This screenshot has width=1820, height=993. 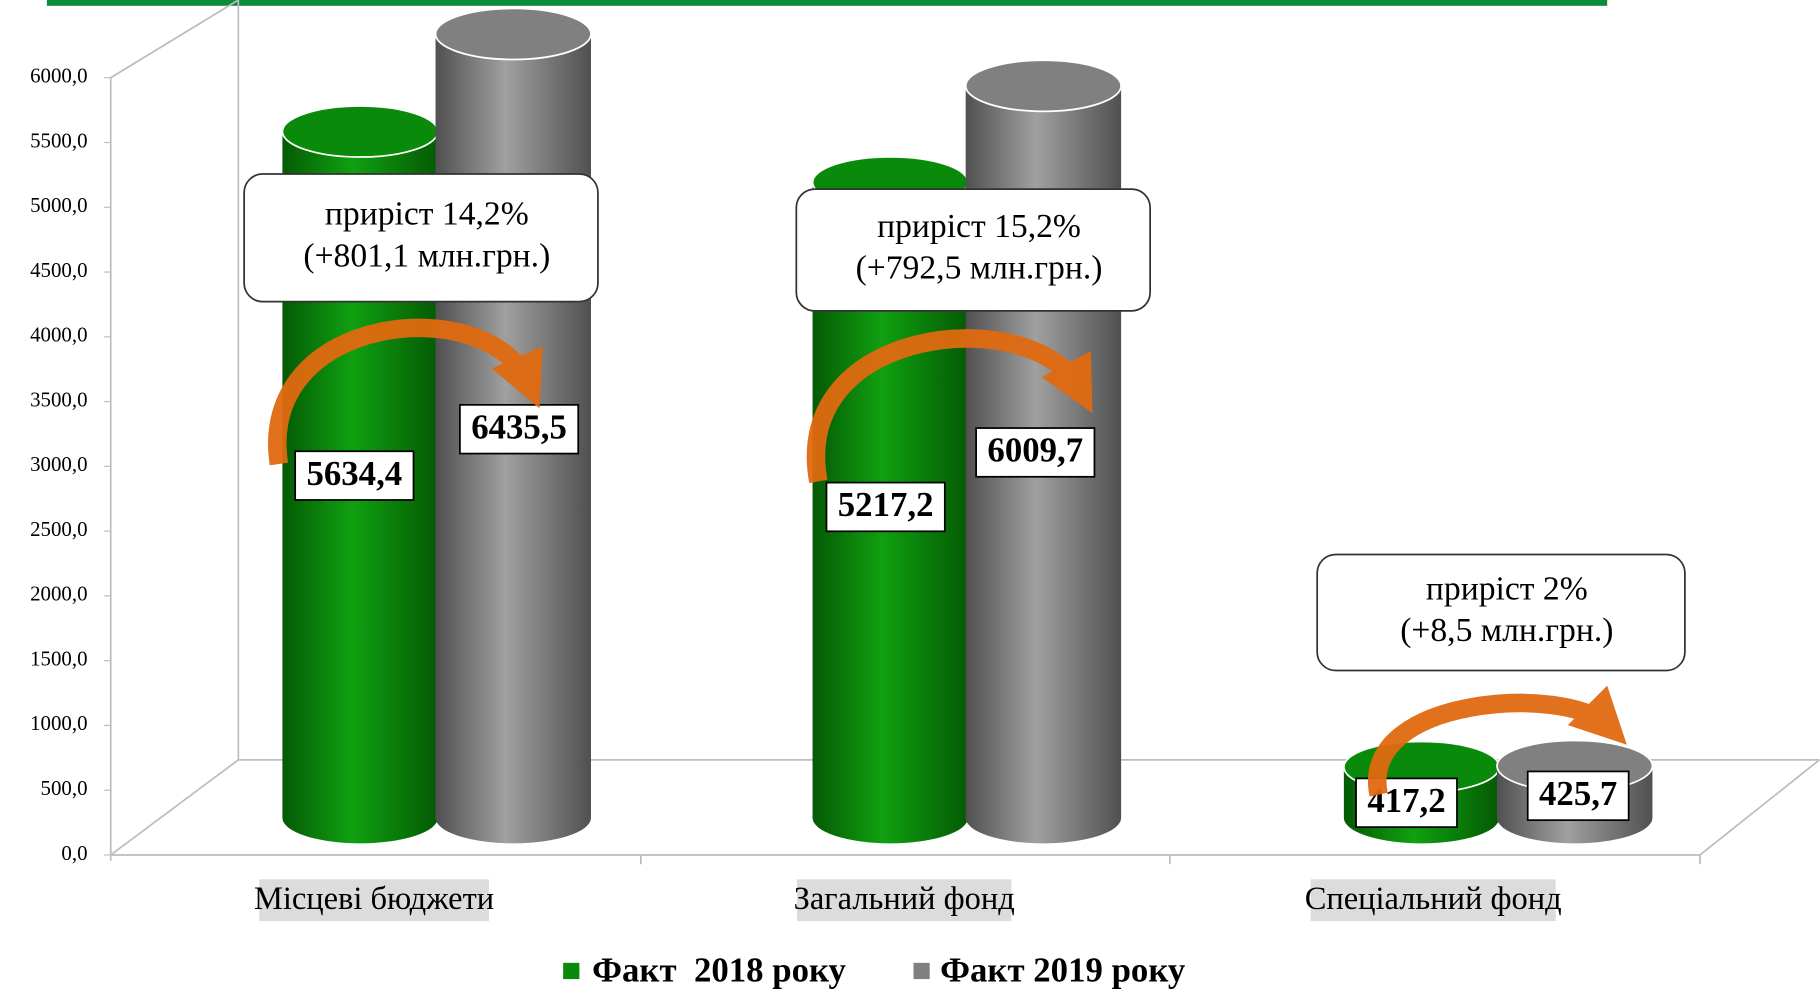 What do you see at coordinates (426, 255) in the screenshot?
I see `annotation-text: (+801,1 млн.грн.)` at bounding box center [426, 255].